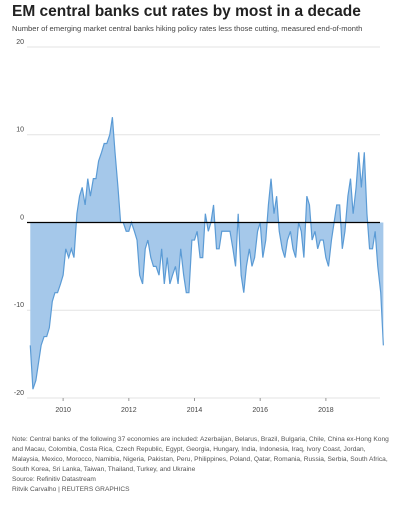  What do you see at coordinates (20, 42) in the screenshot?
I see `y-tick-label: 20` at bounding box center [20, 42].